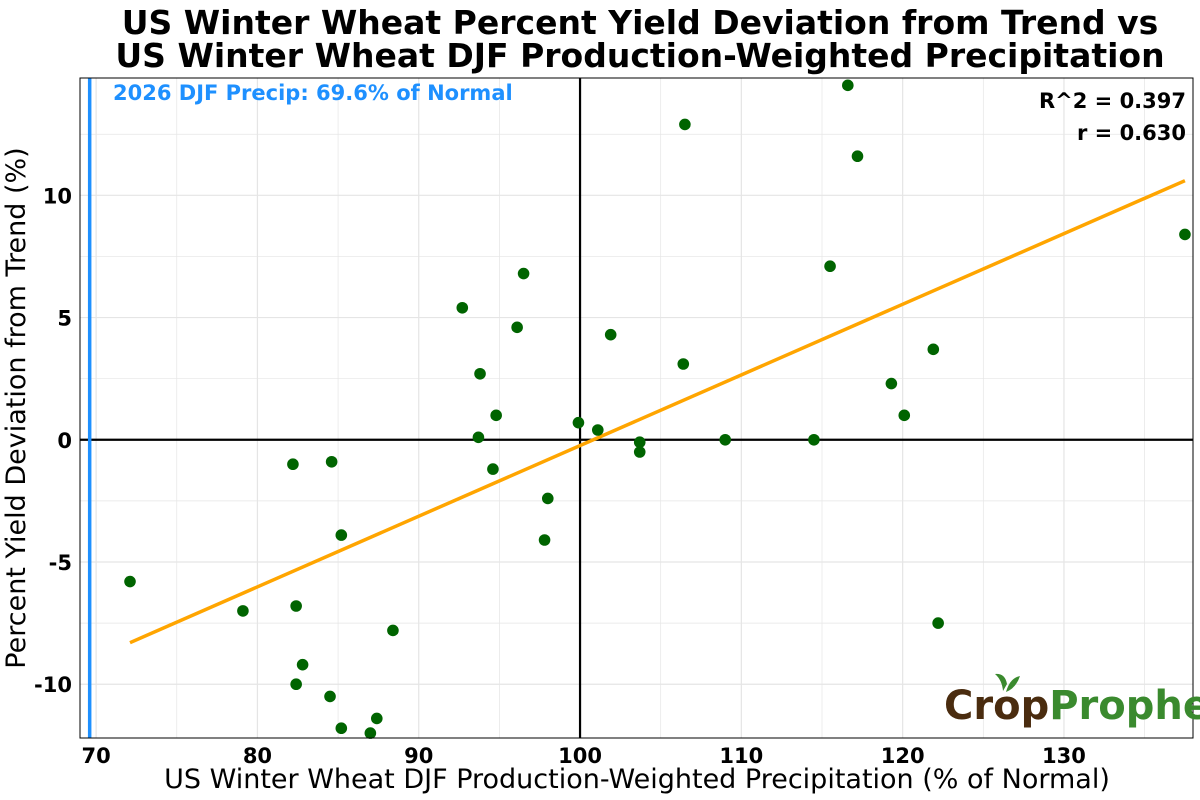 The image size is (1200, 800). I want to click on y-tick-label: 0, so click(64, 441).